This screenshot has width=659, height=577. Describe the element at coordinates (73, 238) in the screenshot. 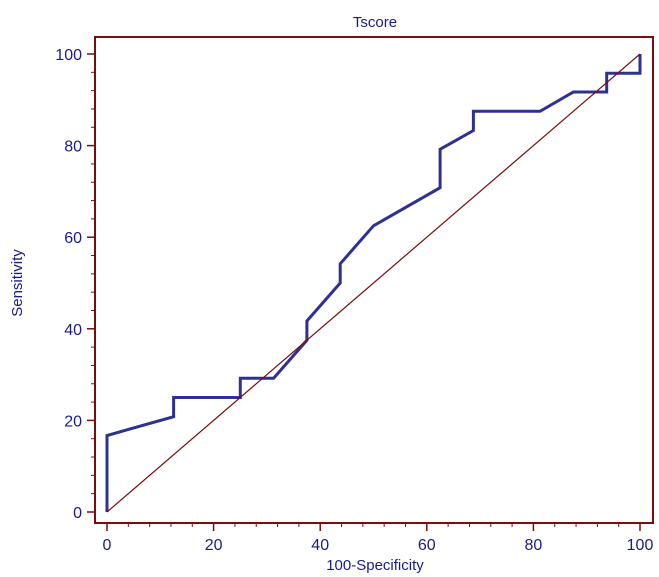

I see `y-tick-label: 60` at that location.